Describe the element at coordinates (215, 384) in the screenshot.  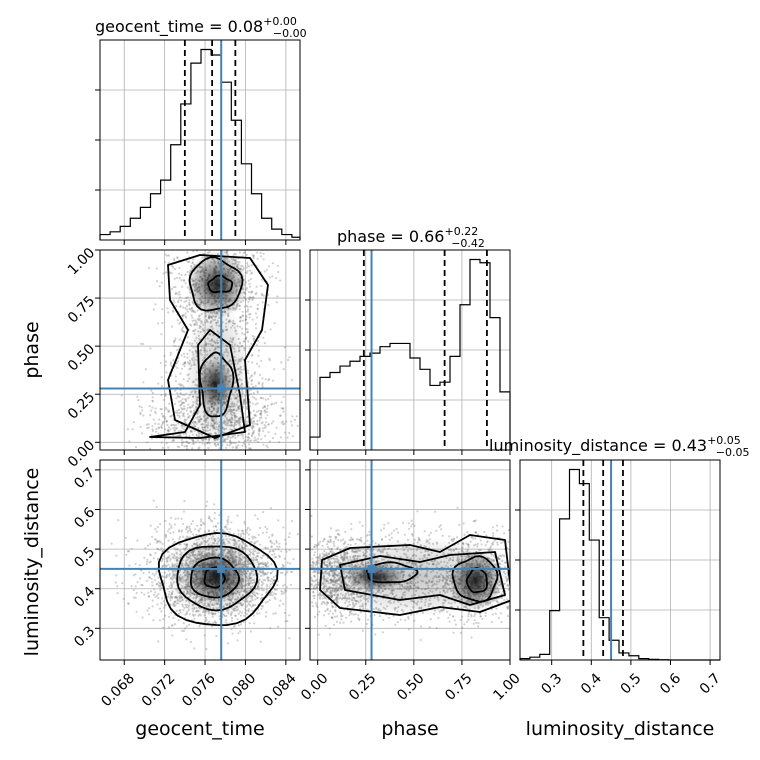
I see `density-blob` at that location.